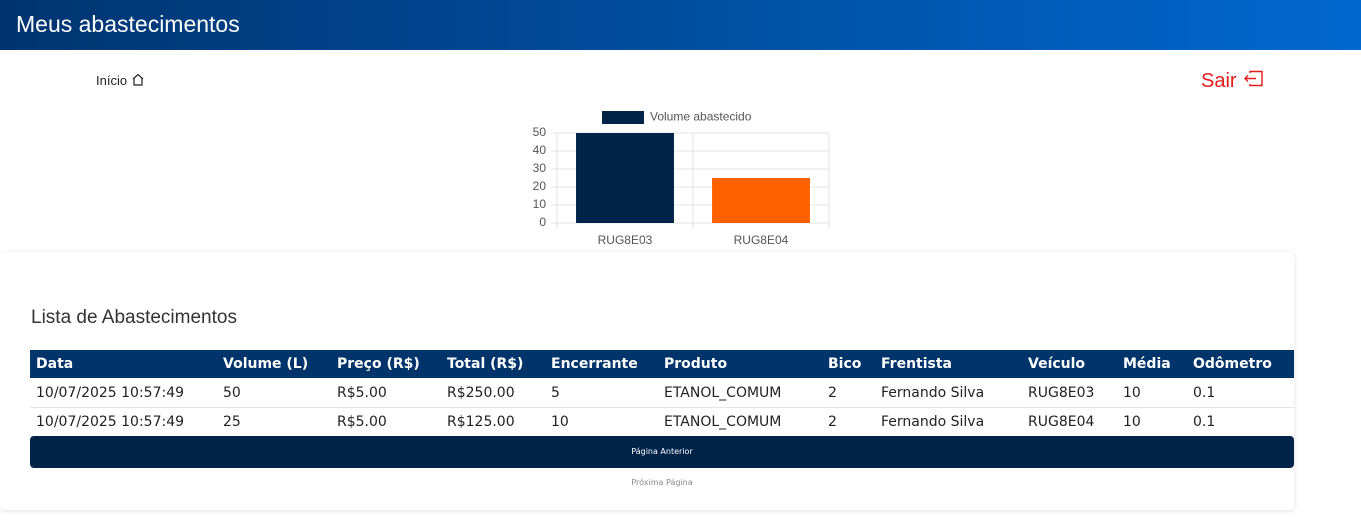 This screenshot has height=524, width=1361. I want to click on header: Meus abastecimentos, so click(680, 25).